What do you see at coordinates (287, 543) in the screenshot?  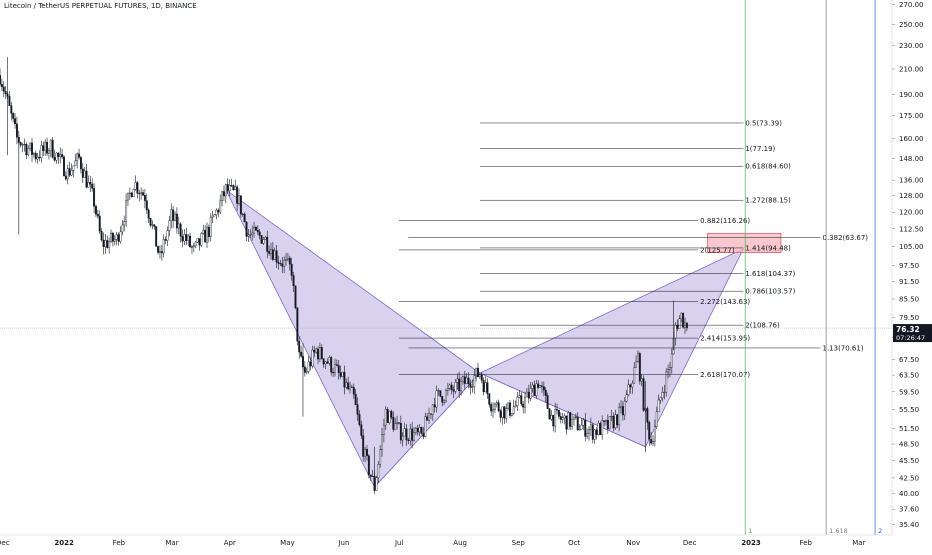 I see `time-tick-label: May` at bounding box center [287, 543].